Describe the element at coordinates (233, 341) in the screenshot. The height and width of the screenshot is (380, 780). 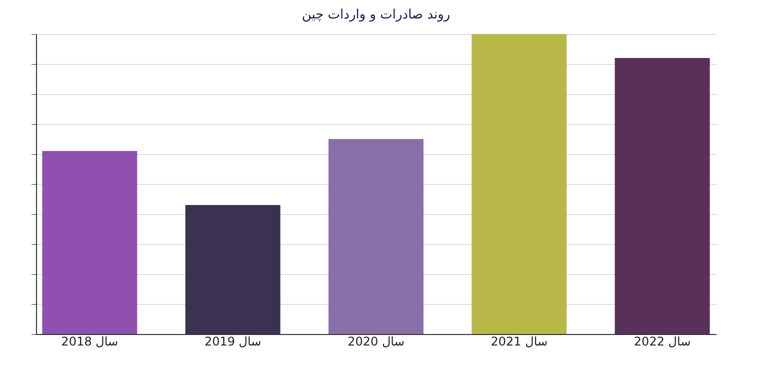
I see `x-tick-label: سال 2019` at that location.